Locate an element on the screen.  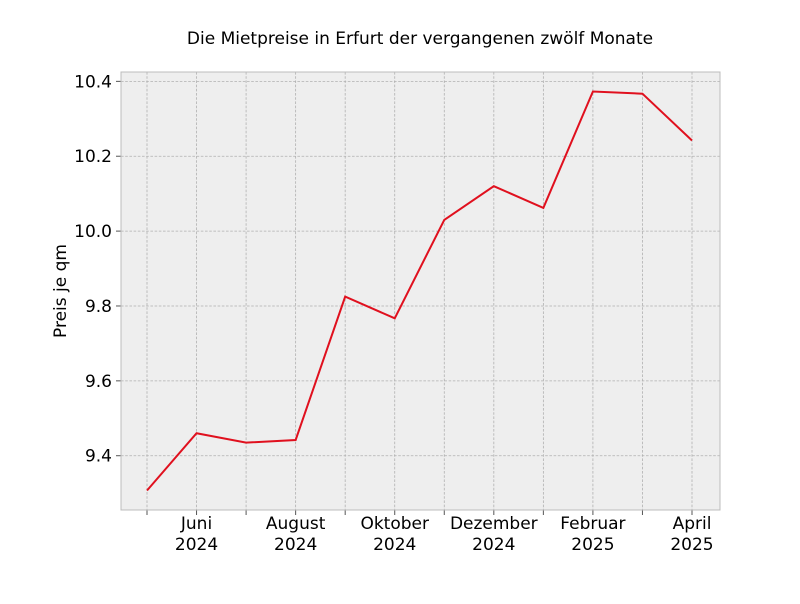
y-tick-labels: 9.4 9.6 9.8 10.0 10.2 10.4 is located at coordinates (93, 269).